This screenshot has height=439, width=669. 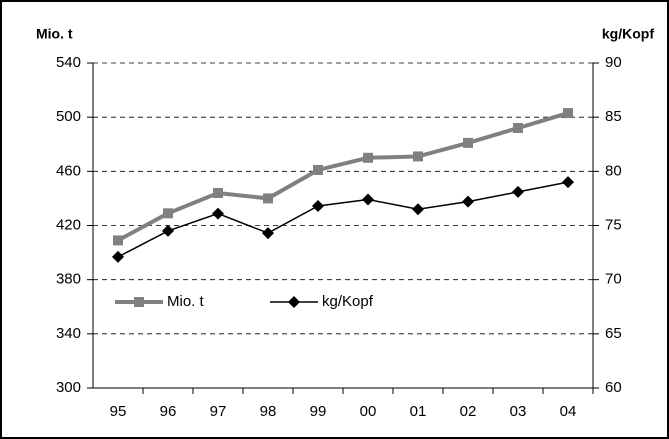 What do you see at coordinates (613, 224) in the screenshot?
I see `y2-tick-label: 75` at bounding box center [613, 224].